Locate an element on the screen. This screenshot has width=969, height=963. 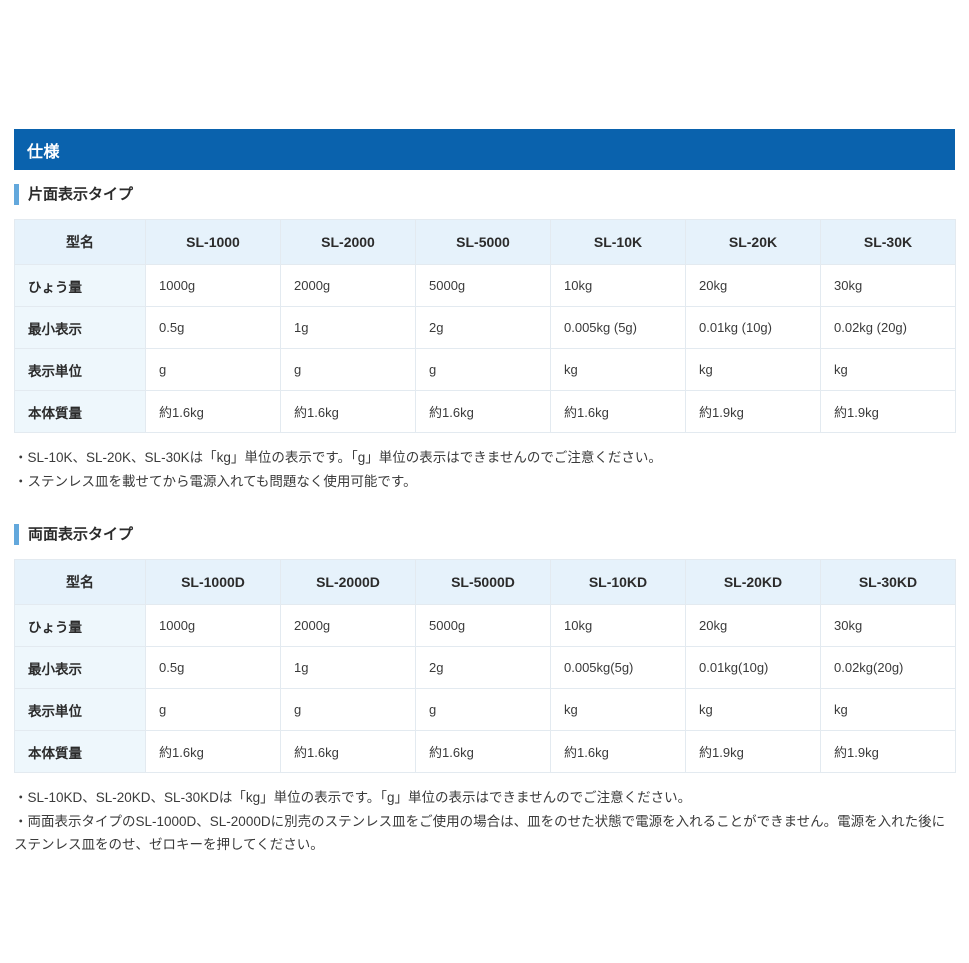
table-cell: 0.005kg (5g) is located at coordinates (618, 327).